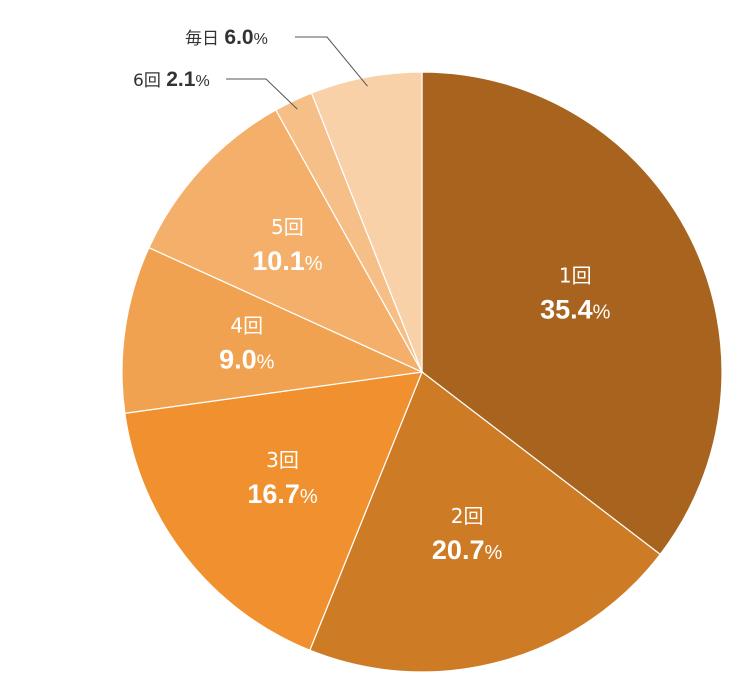 This screenshot has height=680, width=730. I want to click on slice-label-value: 16.7%, so click(282, 494).